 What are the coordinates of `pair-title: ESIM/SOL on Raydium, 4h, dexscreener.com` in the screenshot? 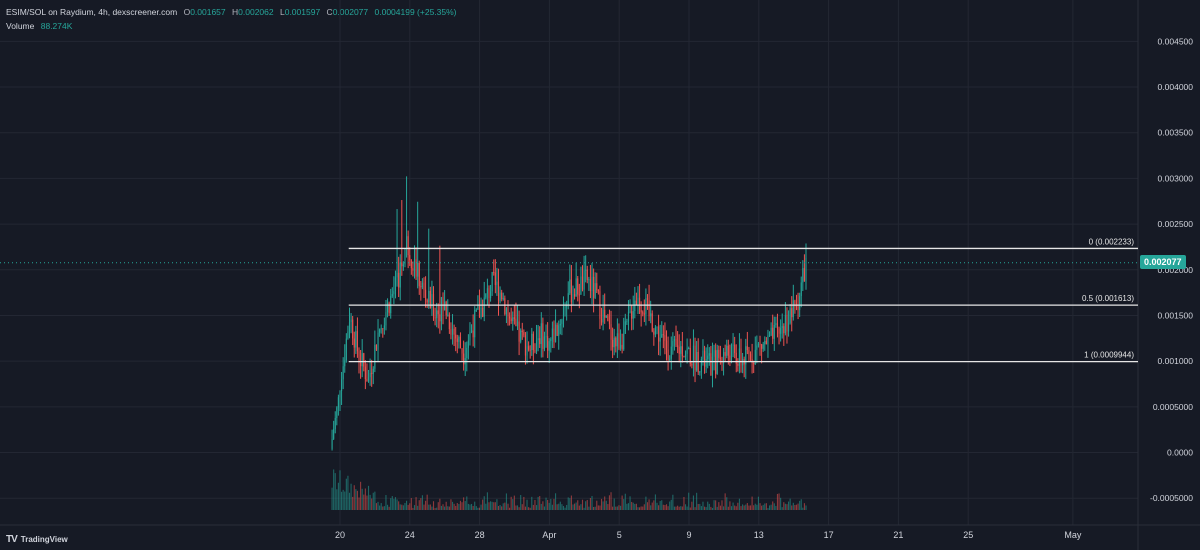 It's located at (92, 12).